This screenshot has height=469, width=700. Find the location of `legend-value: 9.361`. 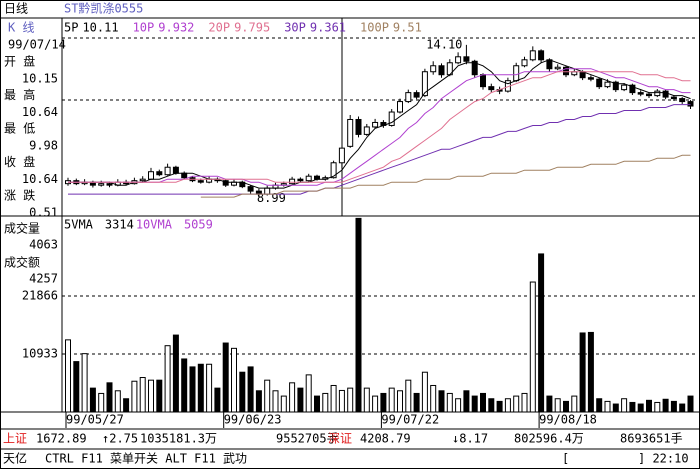

legend-value: 9.361 is located at coordinates (328, 28).